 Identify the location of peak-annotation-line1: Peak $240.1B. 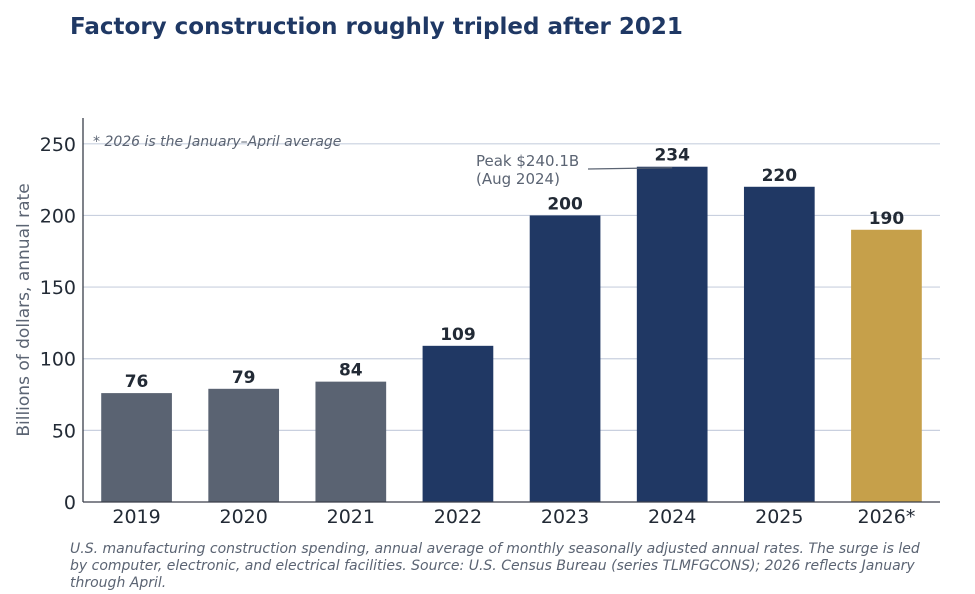
(527, 161).